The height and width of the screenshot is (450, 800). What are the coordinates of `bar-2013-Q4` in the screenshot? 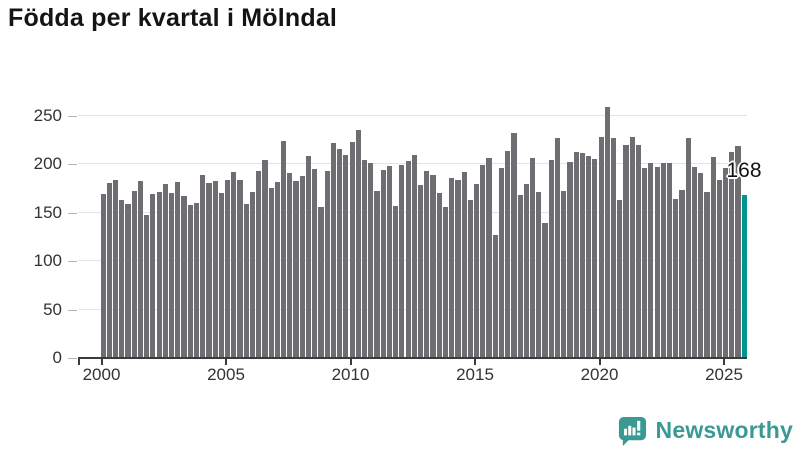 It's located at (445, 282).